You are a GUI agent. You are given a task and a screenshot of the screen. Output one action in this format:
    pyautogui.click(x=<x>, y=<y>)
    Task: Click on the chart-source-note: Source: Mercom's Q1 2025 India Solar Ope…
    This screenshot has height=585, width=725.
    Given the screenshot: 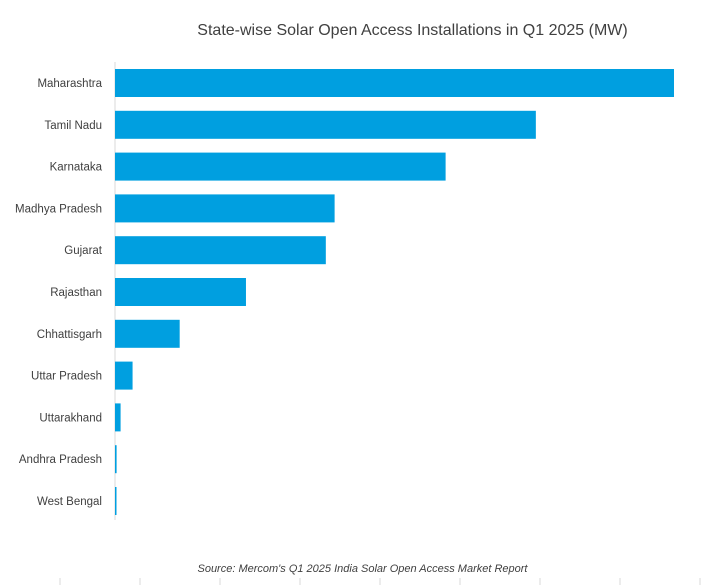 What is the action you would take?
    pyautogui.click(x=362, y=569)
    